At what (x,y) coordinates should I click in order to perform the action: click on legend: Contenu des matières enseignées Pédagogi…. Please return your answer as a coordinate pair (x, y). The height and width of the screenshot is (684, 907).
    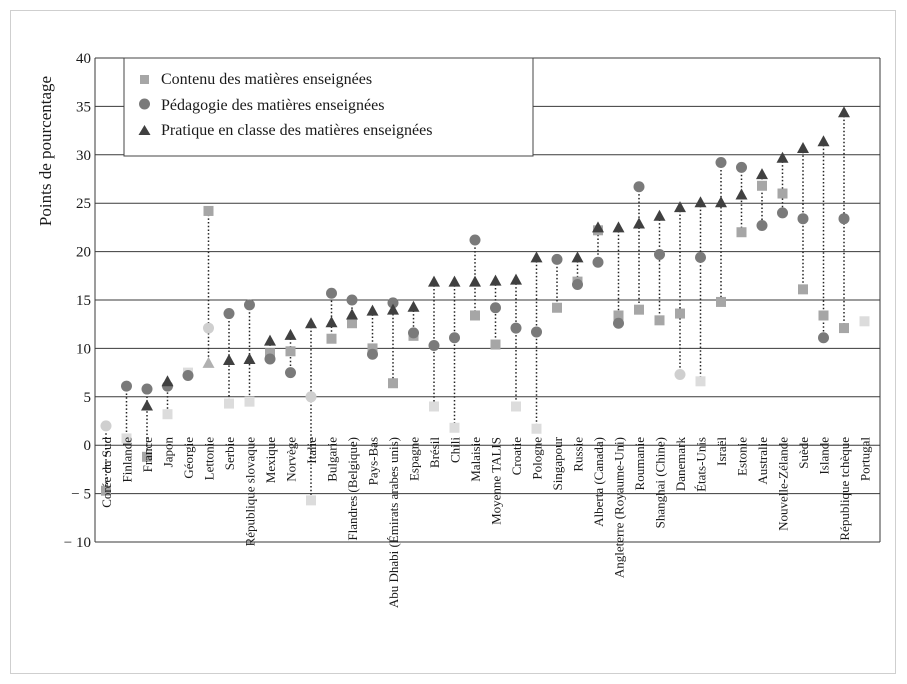
    Looking at the image, I should click on (328, 107).